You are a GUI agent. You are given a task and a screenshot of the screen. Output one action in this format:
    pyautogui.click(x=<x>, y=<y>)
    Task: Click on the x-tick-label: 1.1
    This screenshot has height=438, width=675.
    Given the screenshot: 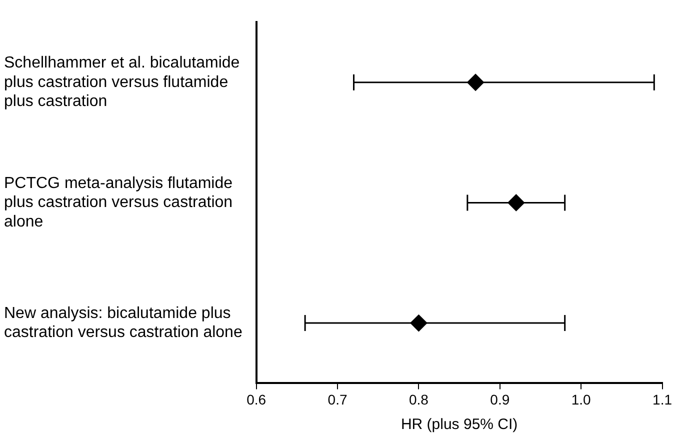 What is the action you would take?
    pyautogui.click(x=662, y=399)
    